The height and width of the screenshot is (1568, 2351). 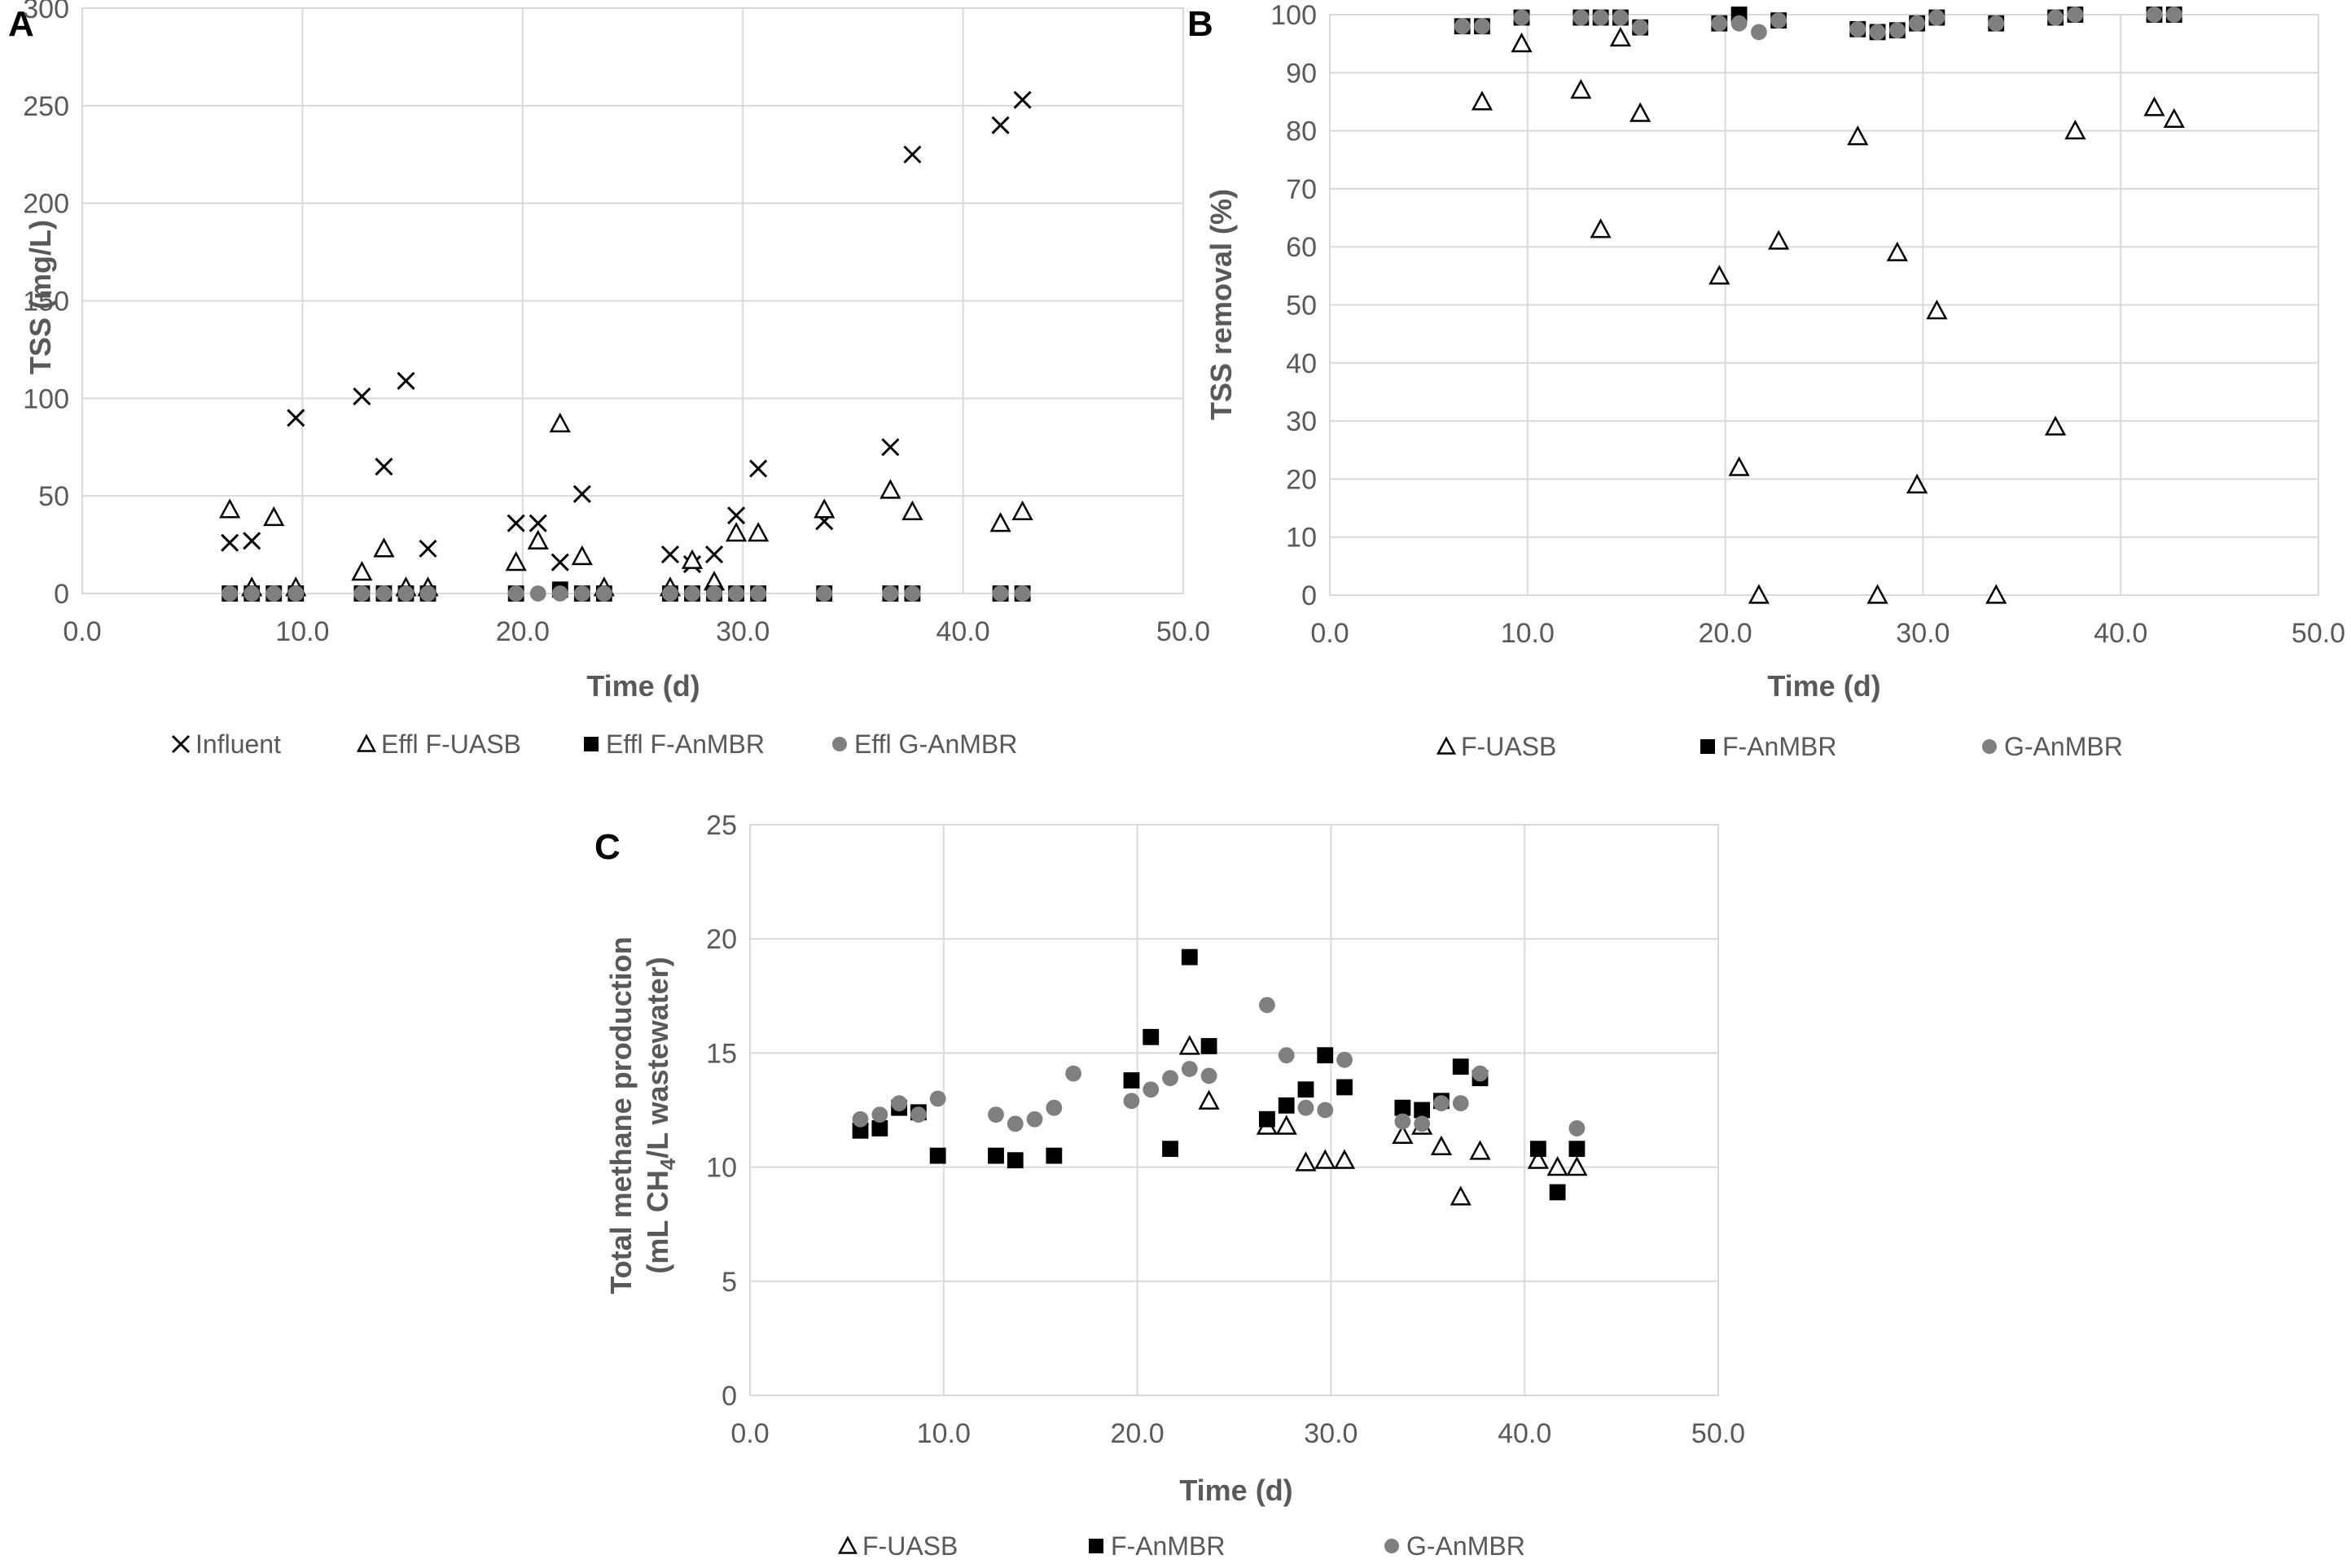 What do you see at coordinates (1301, 422) in the screenshot?
I see `panel-b-ytick-label: 30` at bounding box center [1301, 422].